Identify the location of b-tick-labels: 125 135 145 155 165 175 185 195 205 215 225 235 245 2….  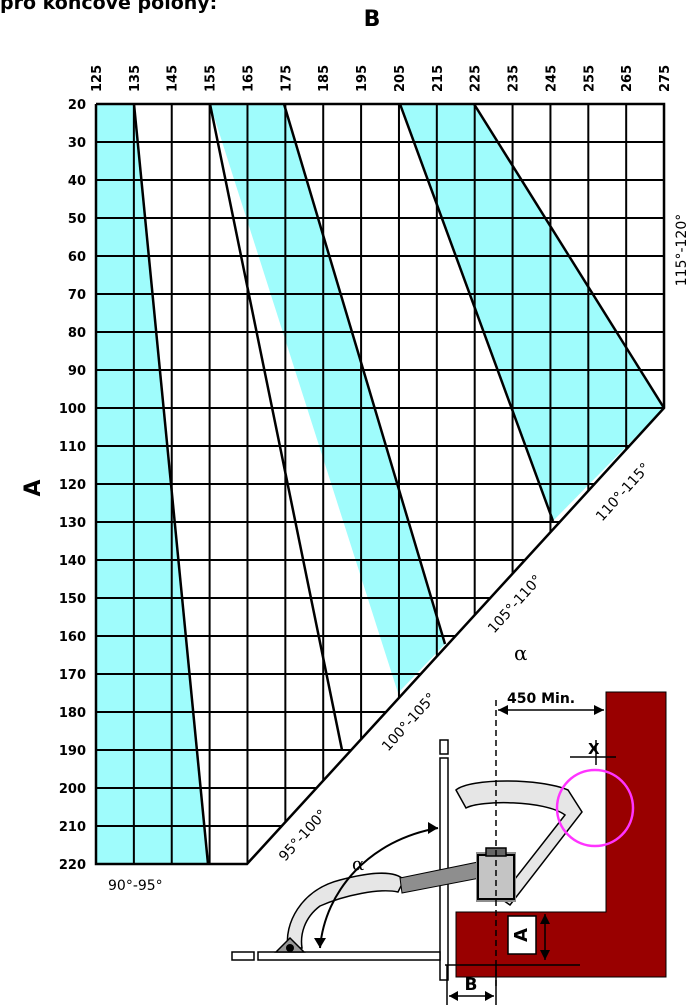
(381, 78).